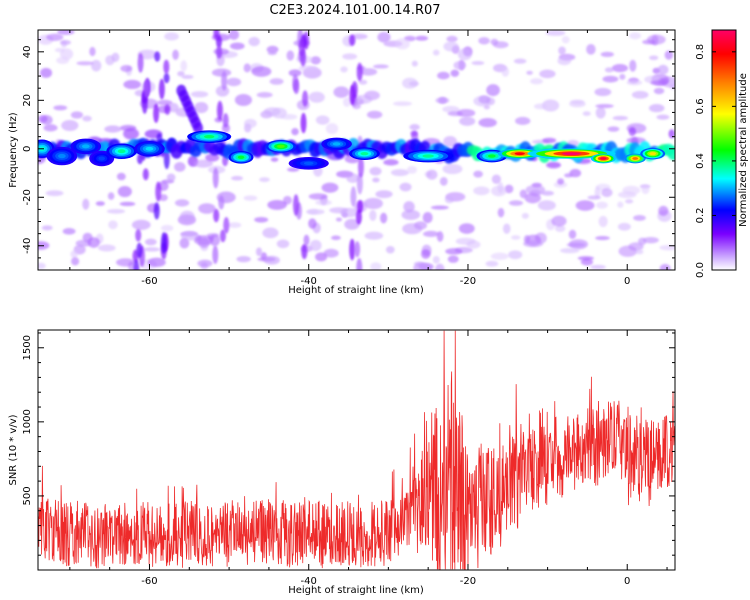 The height and width of the screenshot is (600, 750). Describe the element at coordinates (743, 150) in the screenshot. I see `colorbar-label: Normalized spectral amplitude` at that location.